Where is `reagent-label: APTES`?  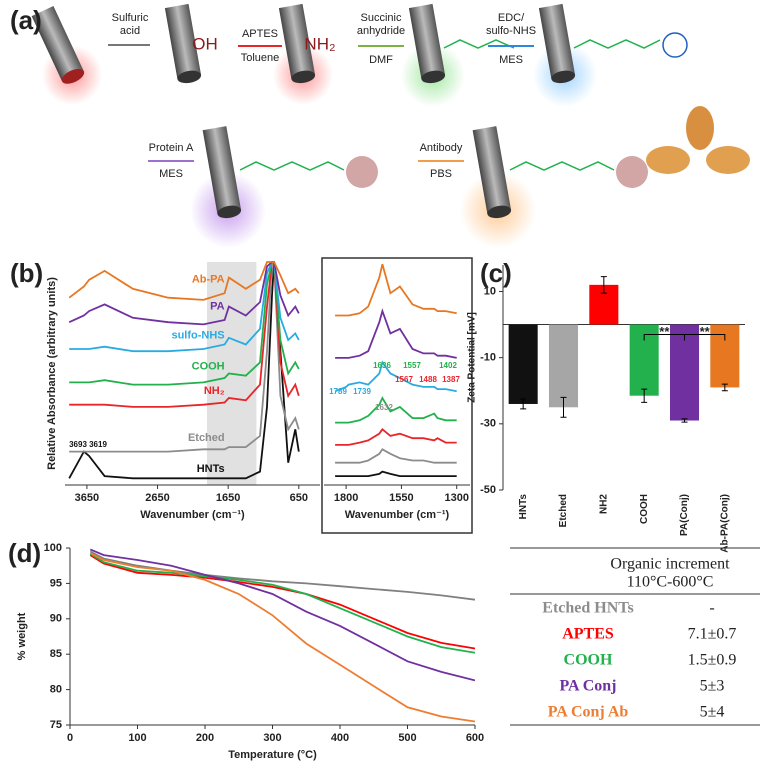 reagent-label: APTES is located at coordinates (260, 34).